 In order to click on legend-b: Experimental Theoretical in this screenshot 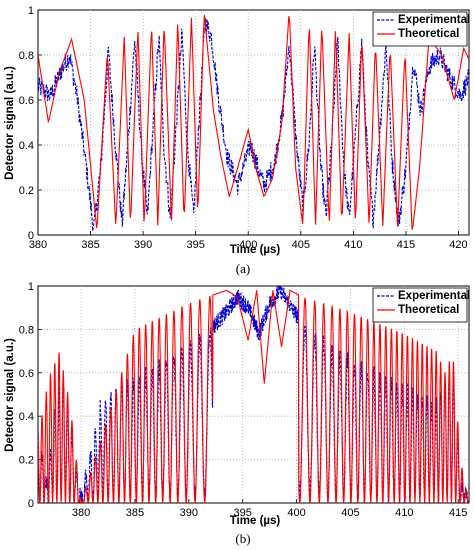, I will do `click(421, 305)`.